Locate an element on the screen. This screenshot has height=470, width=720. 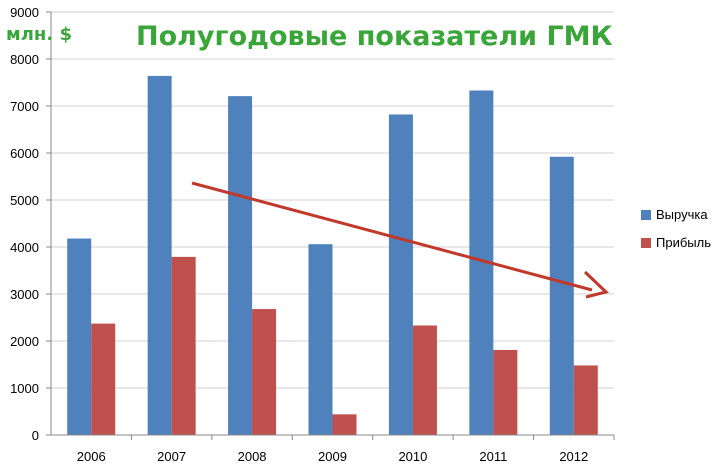
chart-title: Полугодовые показатели ГМК is located at coordinates (374, 36).